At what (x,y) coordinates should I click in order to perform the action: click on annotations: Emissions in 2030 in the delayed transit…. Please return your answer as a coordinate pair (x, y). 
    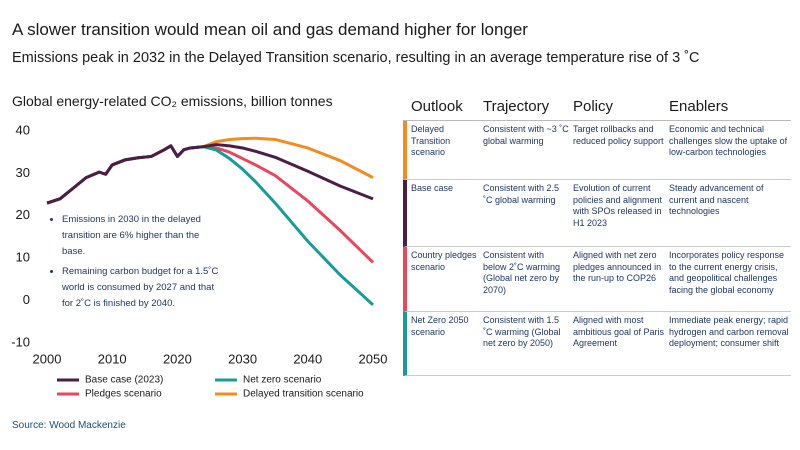
    Looking at the image, I should click on (135, 264).